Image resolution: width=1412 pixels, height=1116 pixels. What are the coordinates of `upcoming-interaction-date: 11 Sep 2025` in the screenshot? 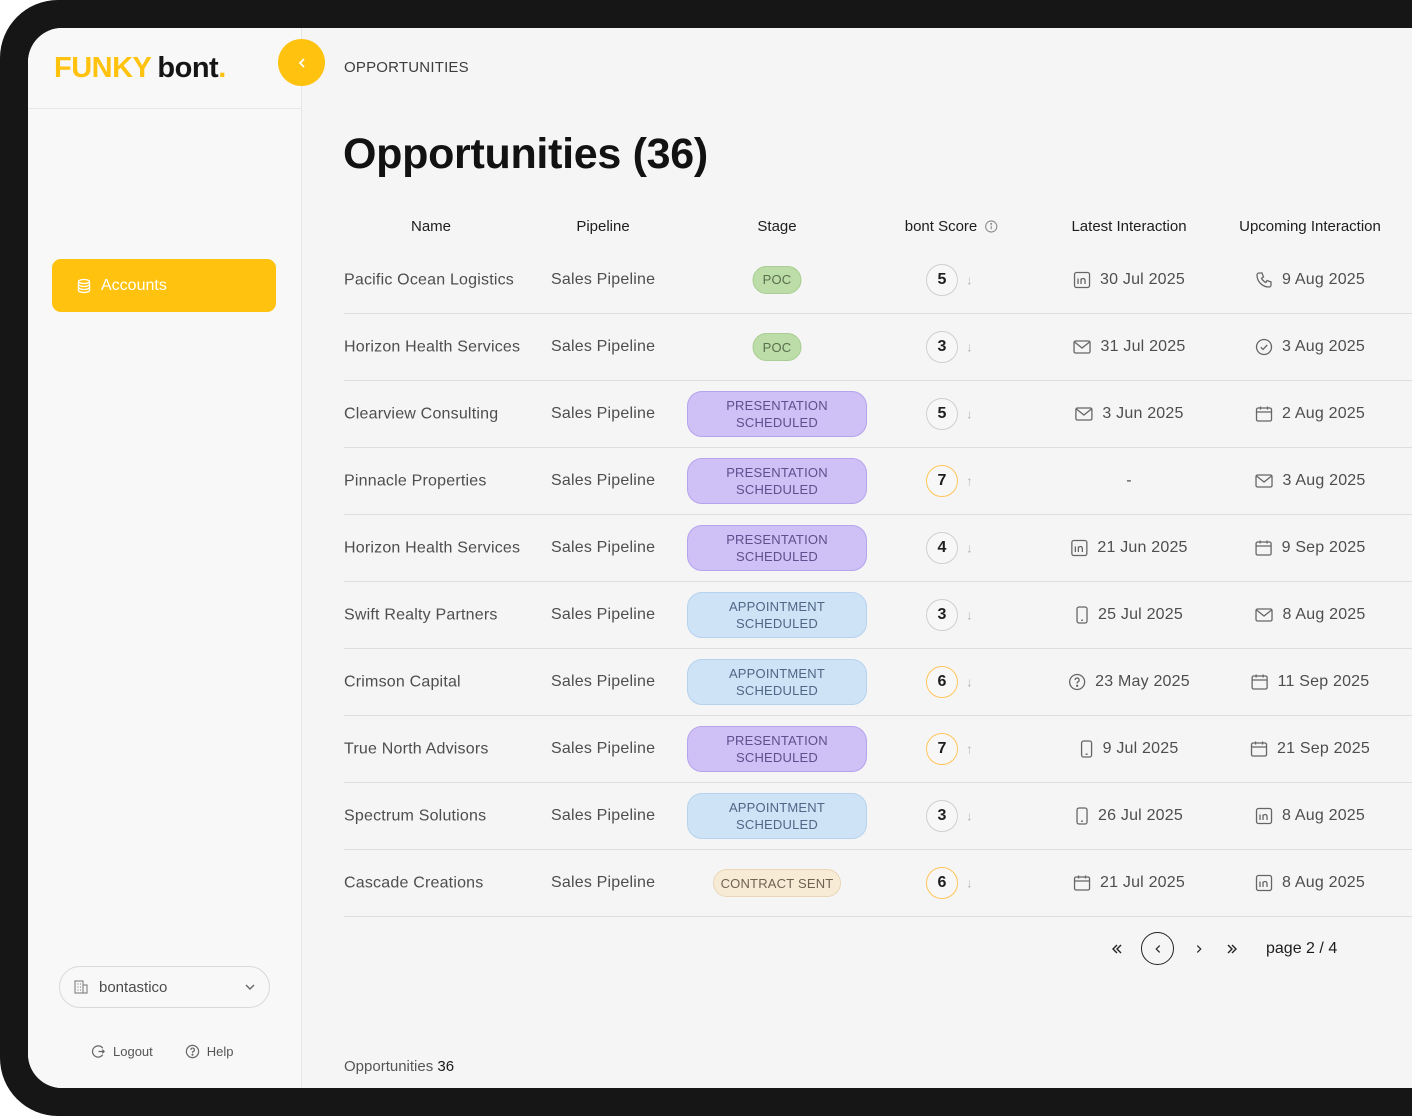 It's located at (1323, 681).